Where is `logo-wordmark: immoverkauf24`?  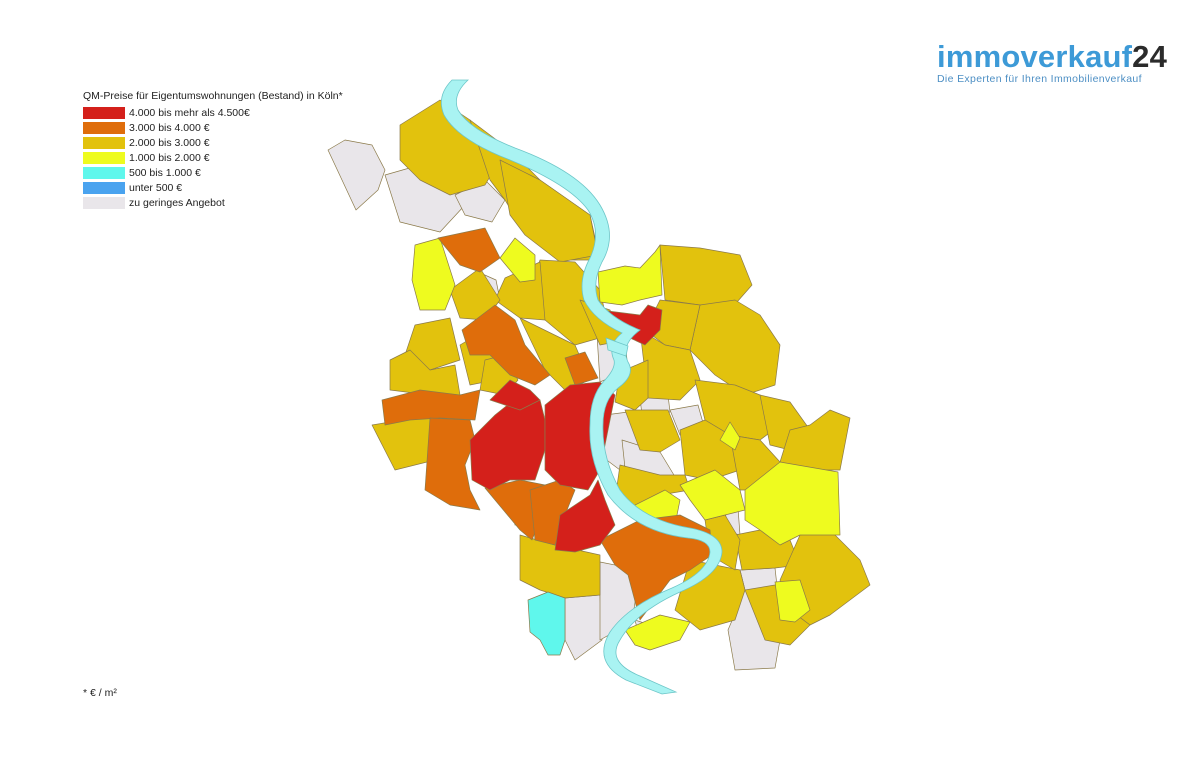
logo-wordmark: immoverkauf24 is located at coordinates (1052, 57).